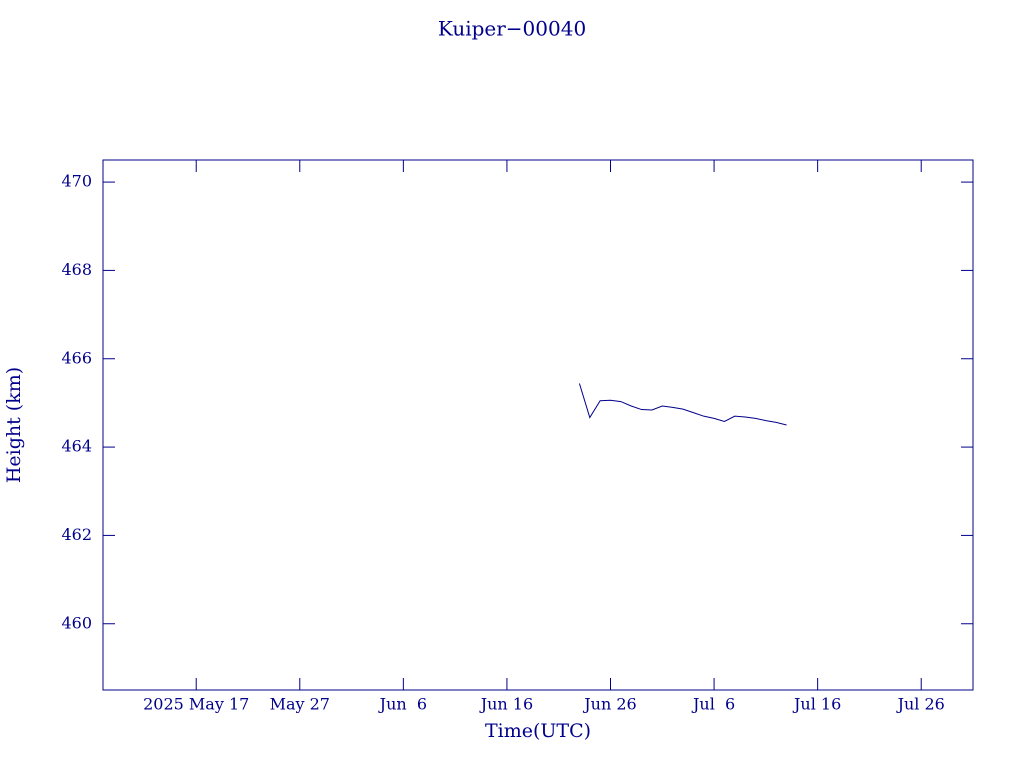  Describe the element at coordinates (920, 704) in the screenshot. I see `x-tick-label: Jul 26` at that location.